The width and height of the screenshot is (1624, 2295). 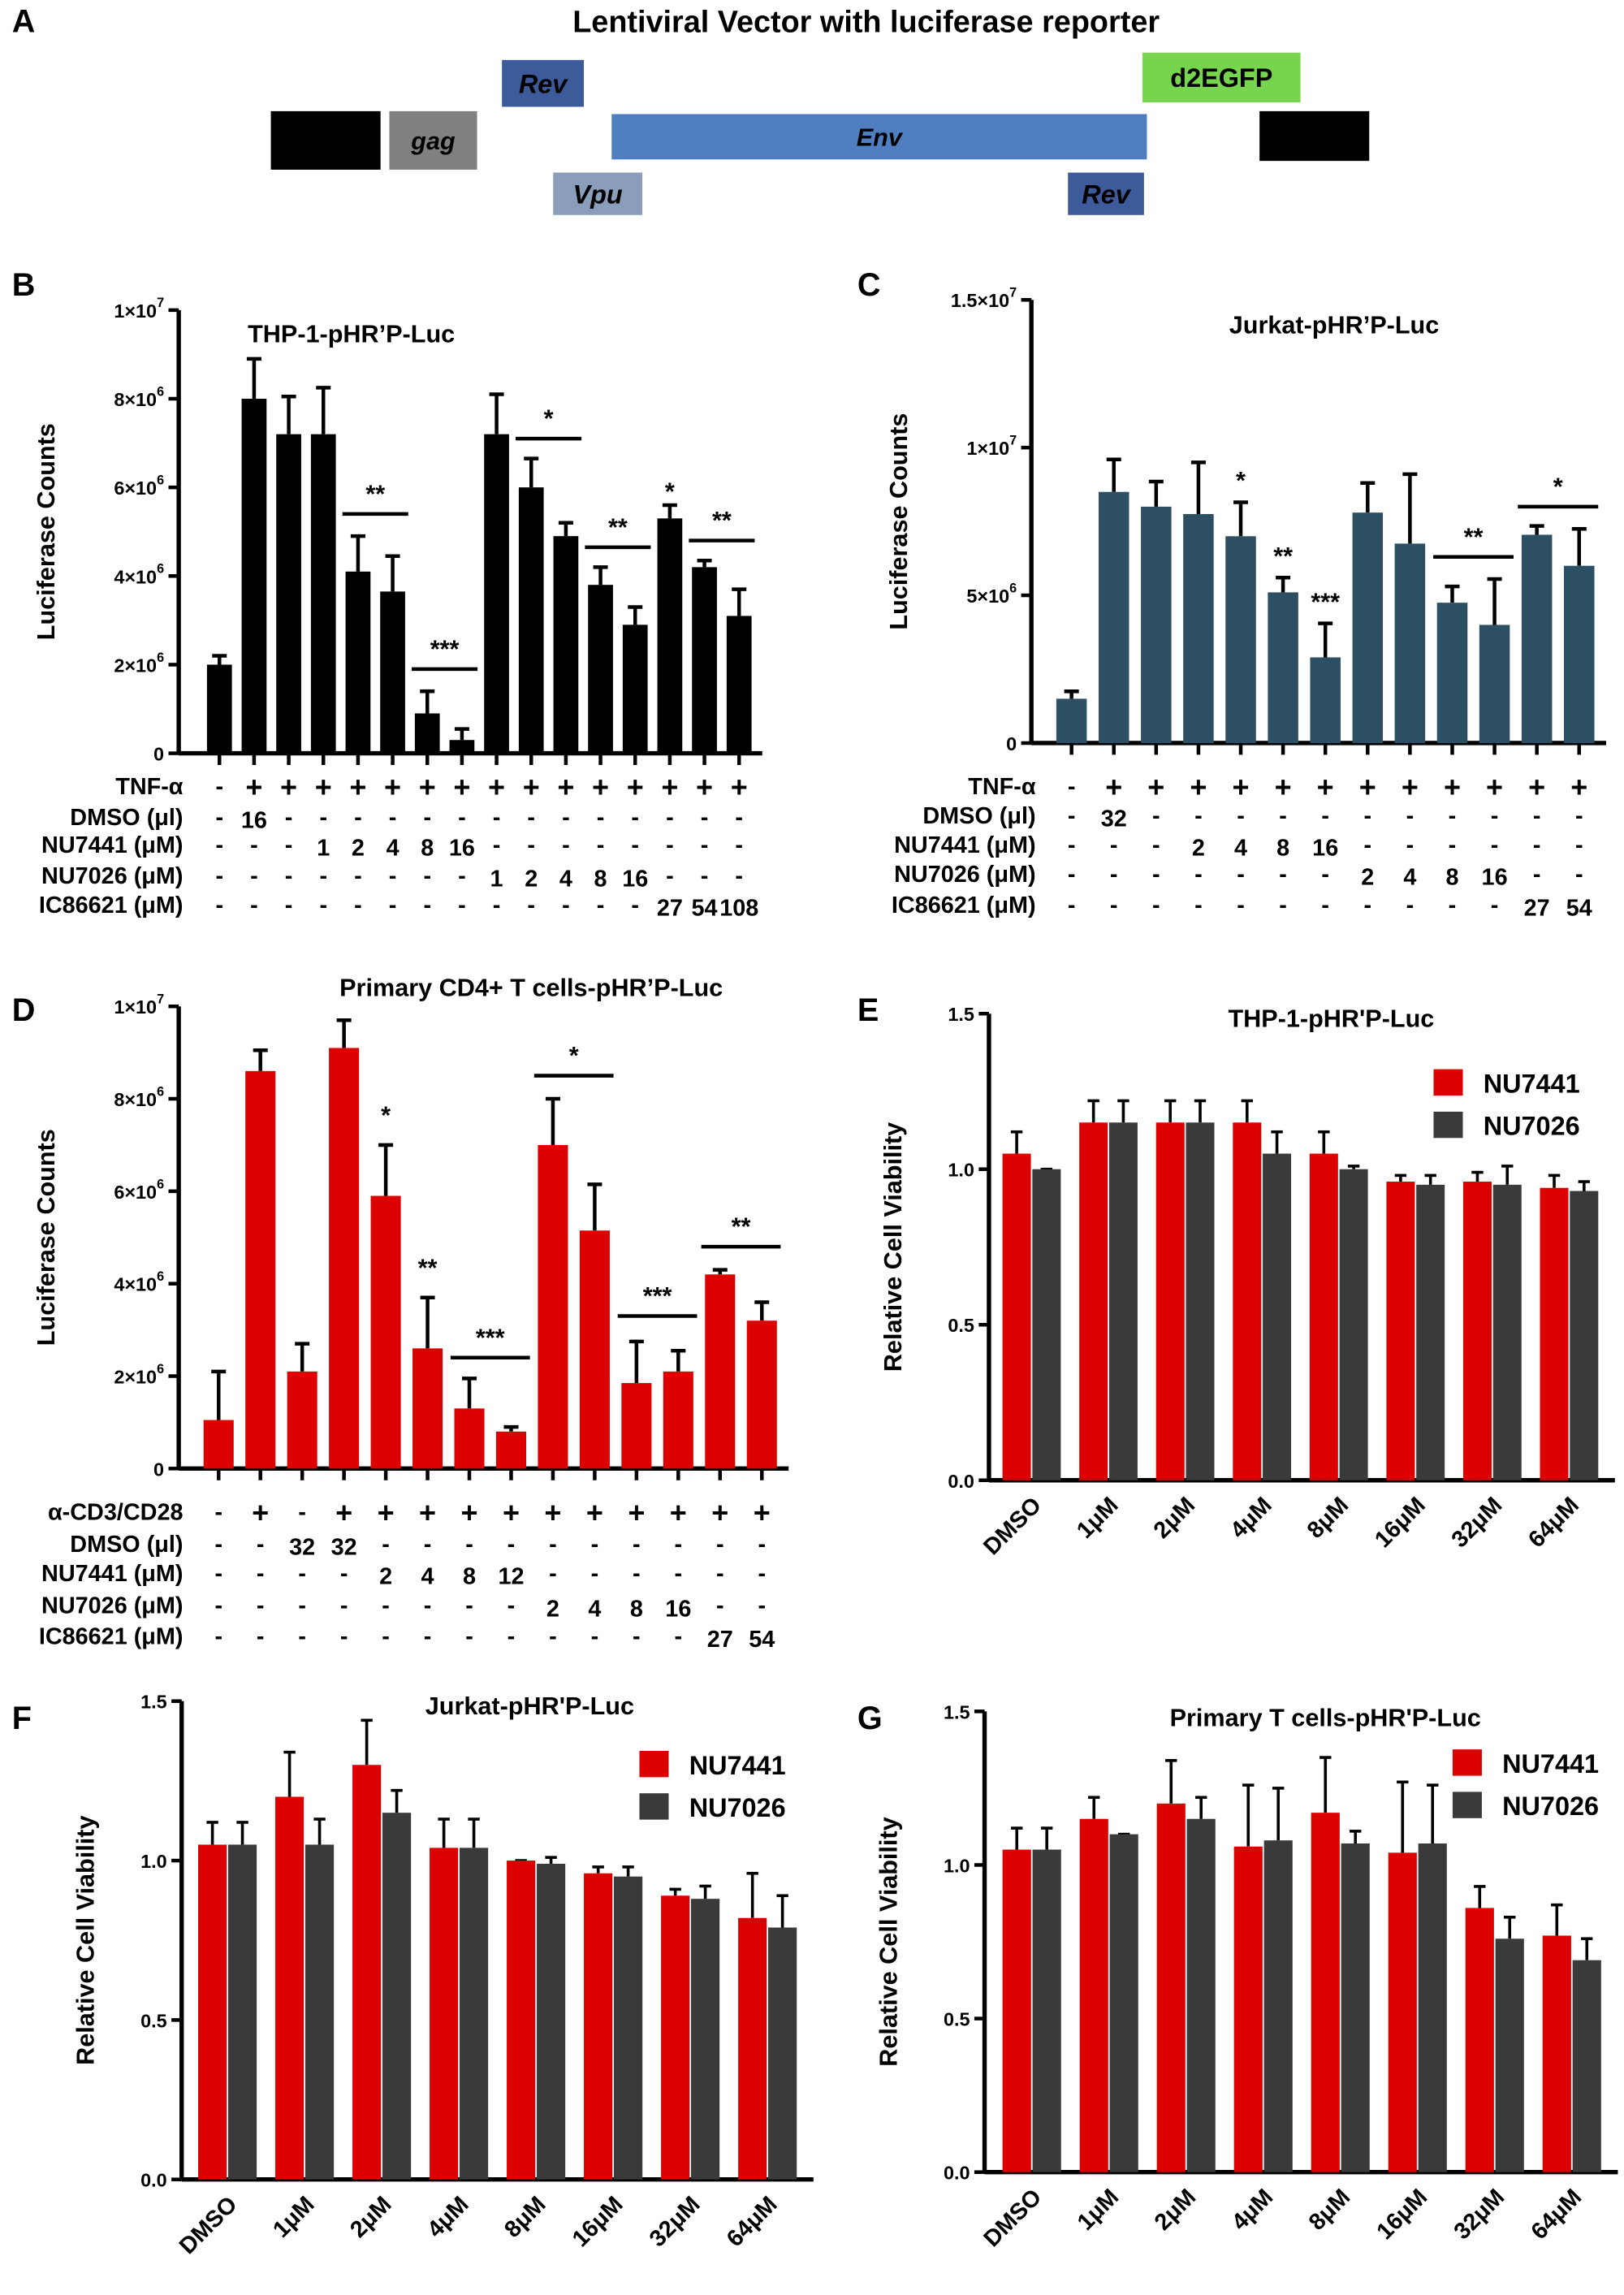 I want to click on chart-title: THP-1-pHR’P-Luc, so click(x=351, y=334).